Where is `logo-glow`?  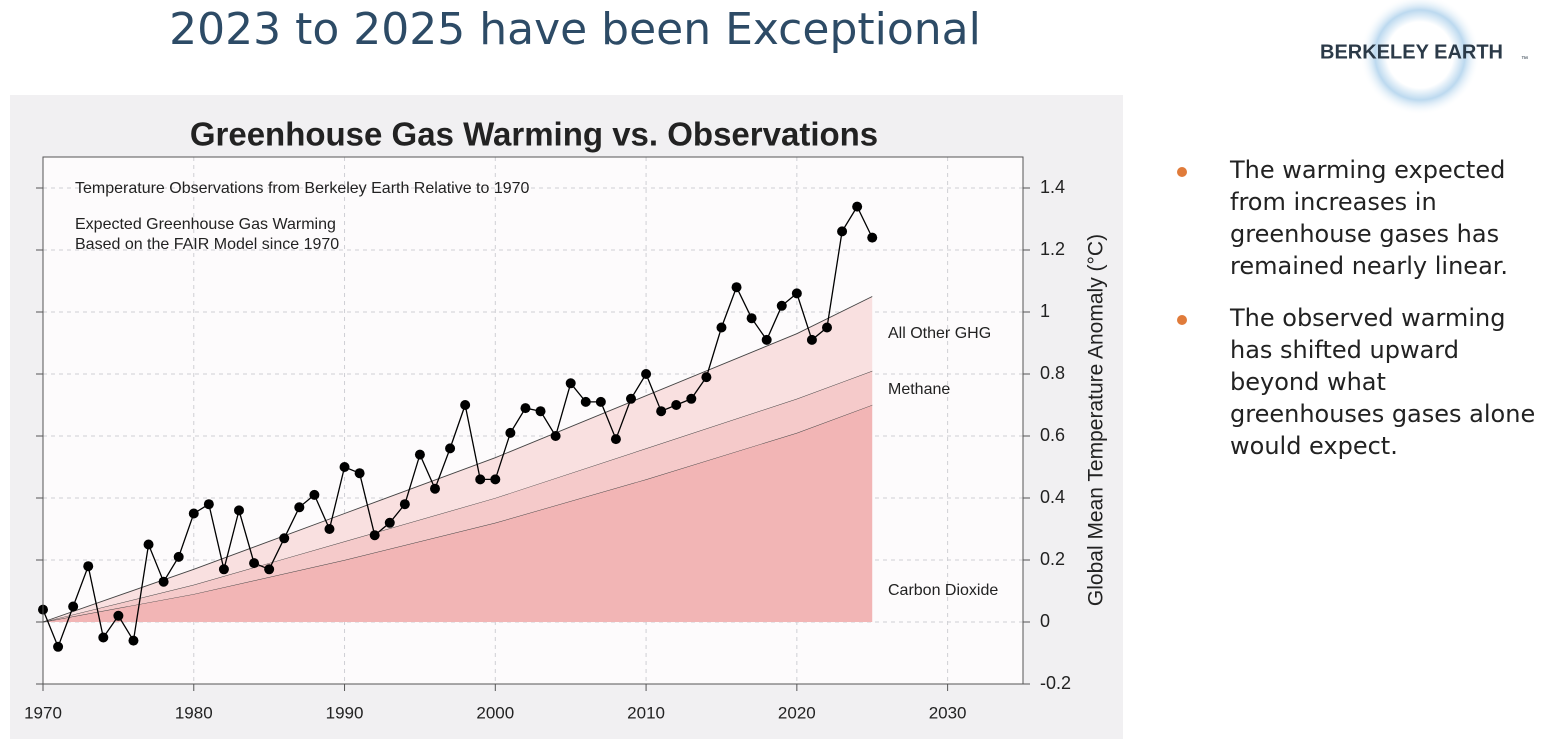
logo-glow is located at coordinates (1420, 57).